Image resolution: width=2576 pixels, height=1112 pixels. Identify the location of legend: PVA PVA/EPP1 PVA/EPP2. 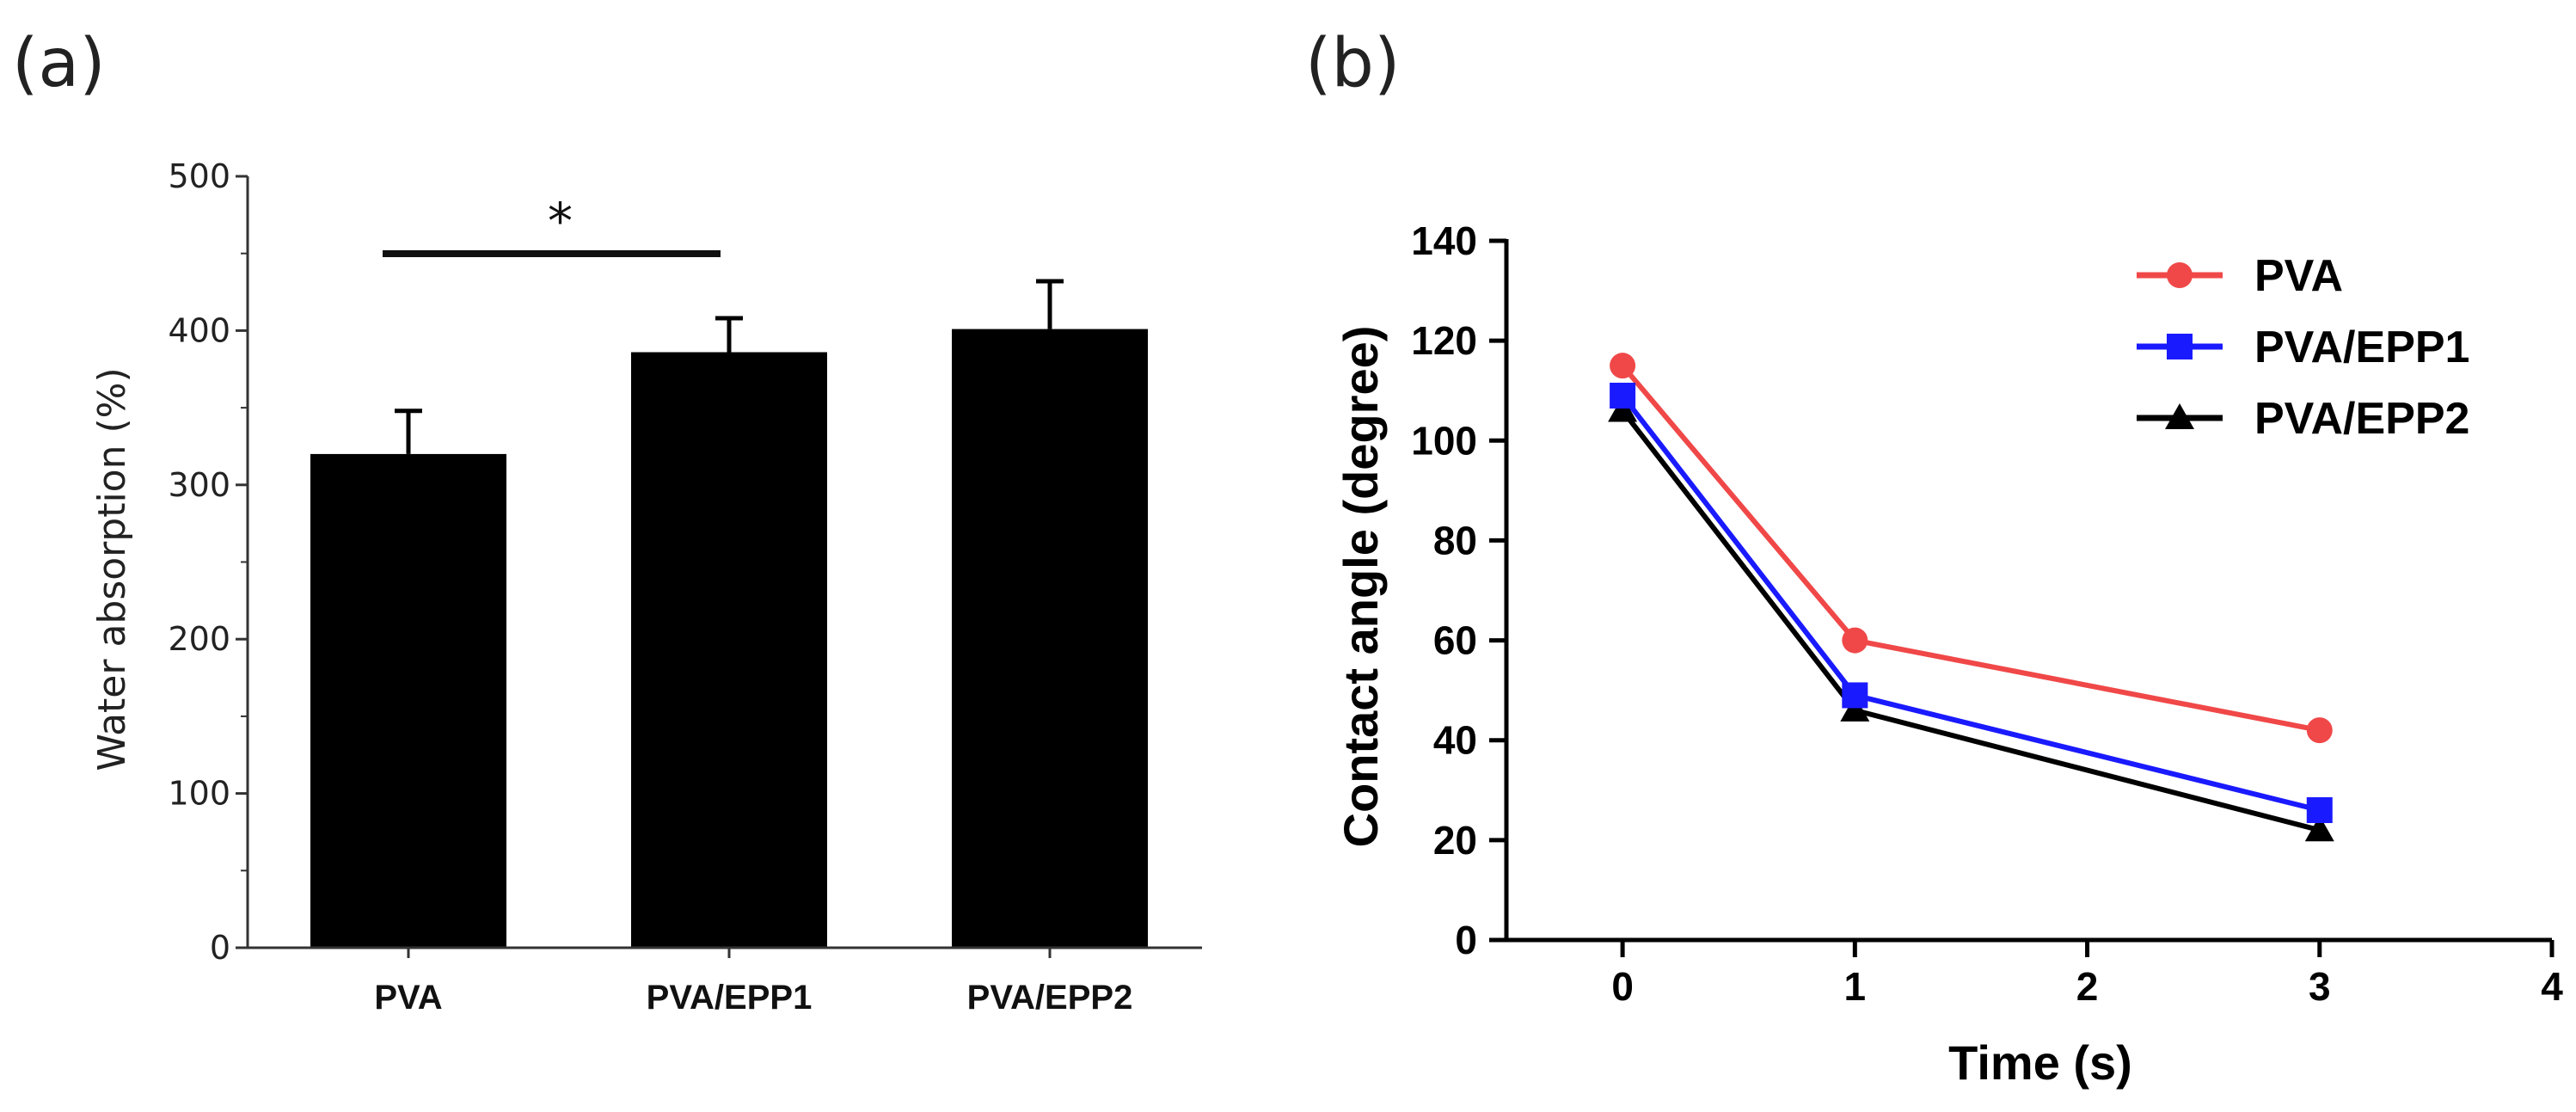
(2303, 347).